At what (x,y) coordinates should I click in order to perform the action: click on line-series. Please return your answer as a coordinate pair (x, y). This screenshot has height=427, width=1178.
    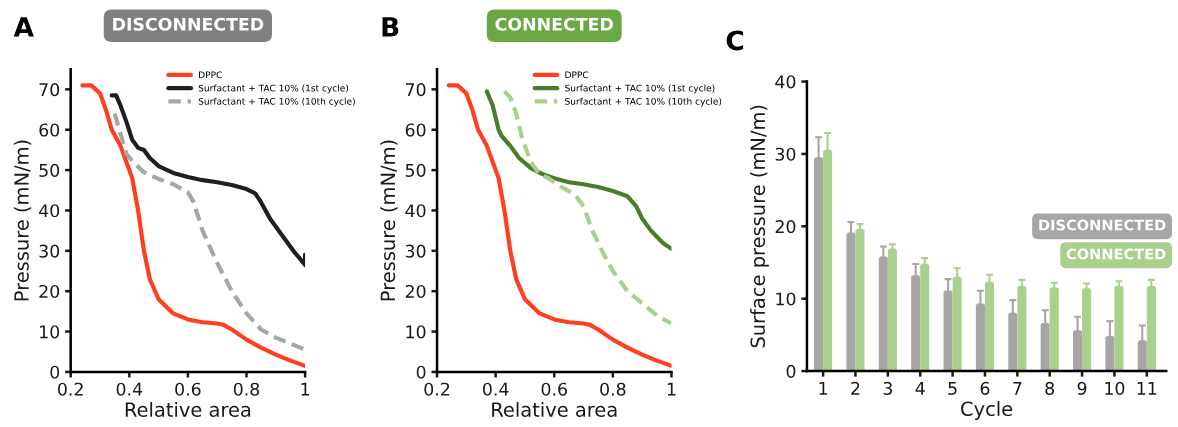
    Looking at the image, I should click on (209, 231).